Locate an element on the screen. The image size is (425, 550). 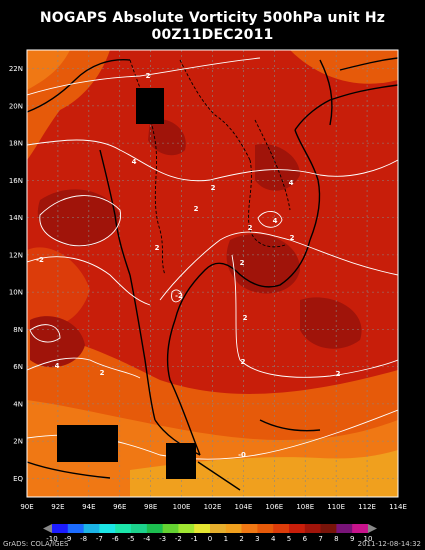
field-orange-ne is located at coordinates (344, 67).